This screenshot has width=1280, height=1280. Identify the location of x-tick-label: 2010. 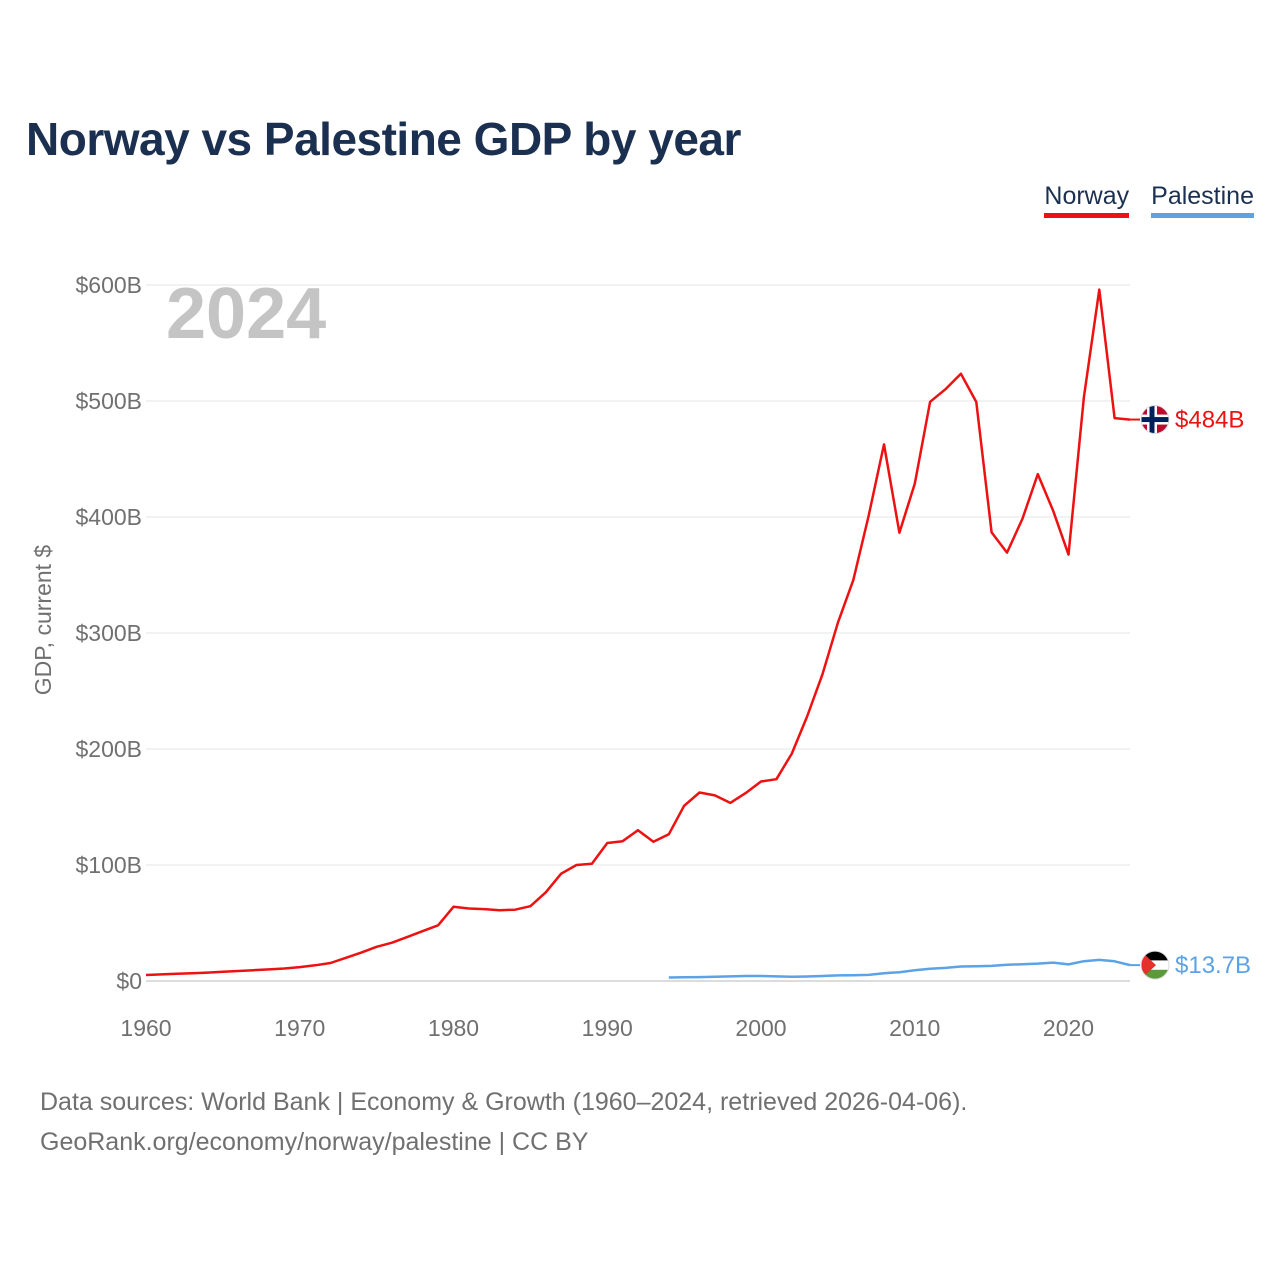
(914, 1028).